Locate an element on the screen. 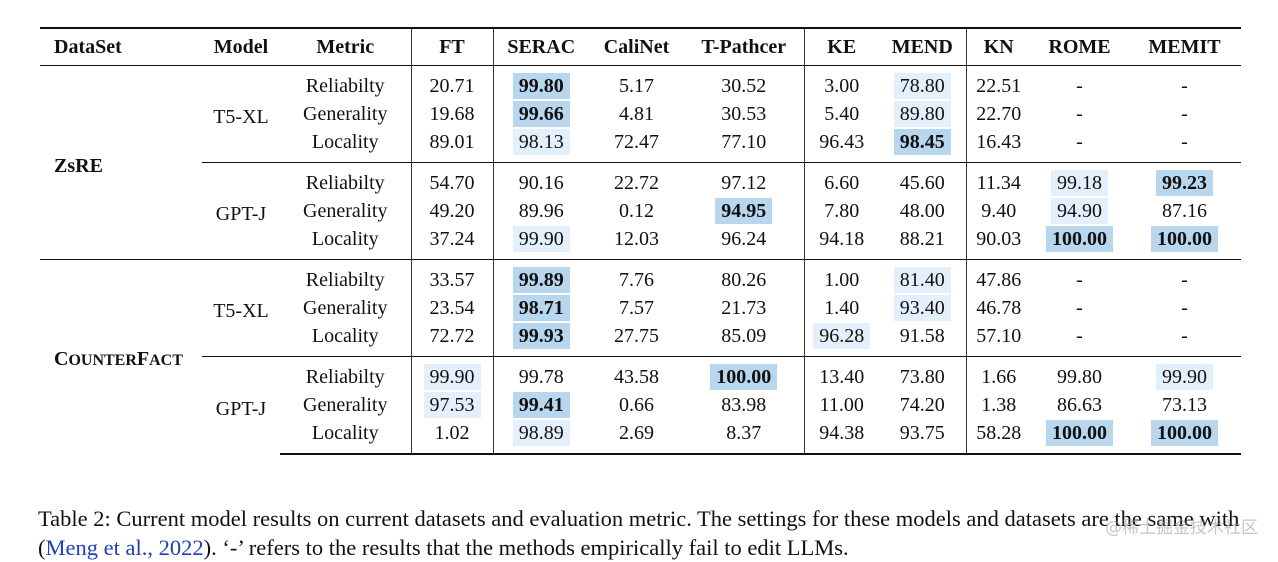 Image resolution: width=1278 pixels, height=562 pixels. cell-calinet: 12.03 is located at coordinates (636, 242).